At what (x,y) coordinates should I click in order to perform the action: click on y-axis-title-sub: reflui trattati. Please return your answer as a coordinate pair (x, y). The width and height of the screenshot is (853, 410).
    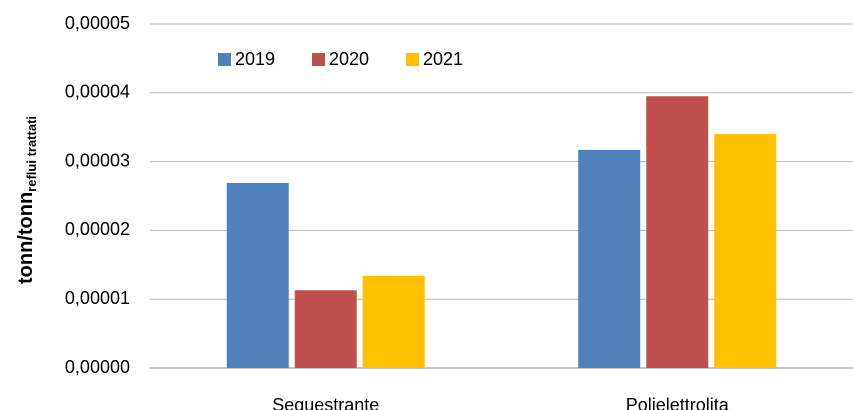
    Looking at the image, I should click on (31, 154).